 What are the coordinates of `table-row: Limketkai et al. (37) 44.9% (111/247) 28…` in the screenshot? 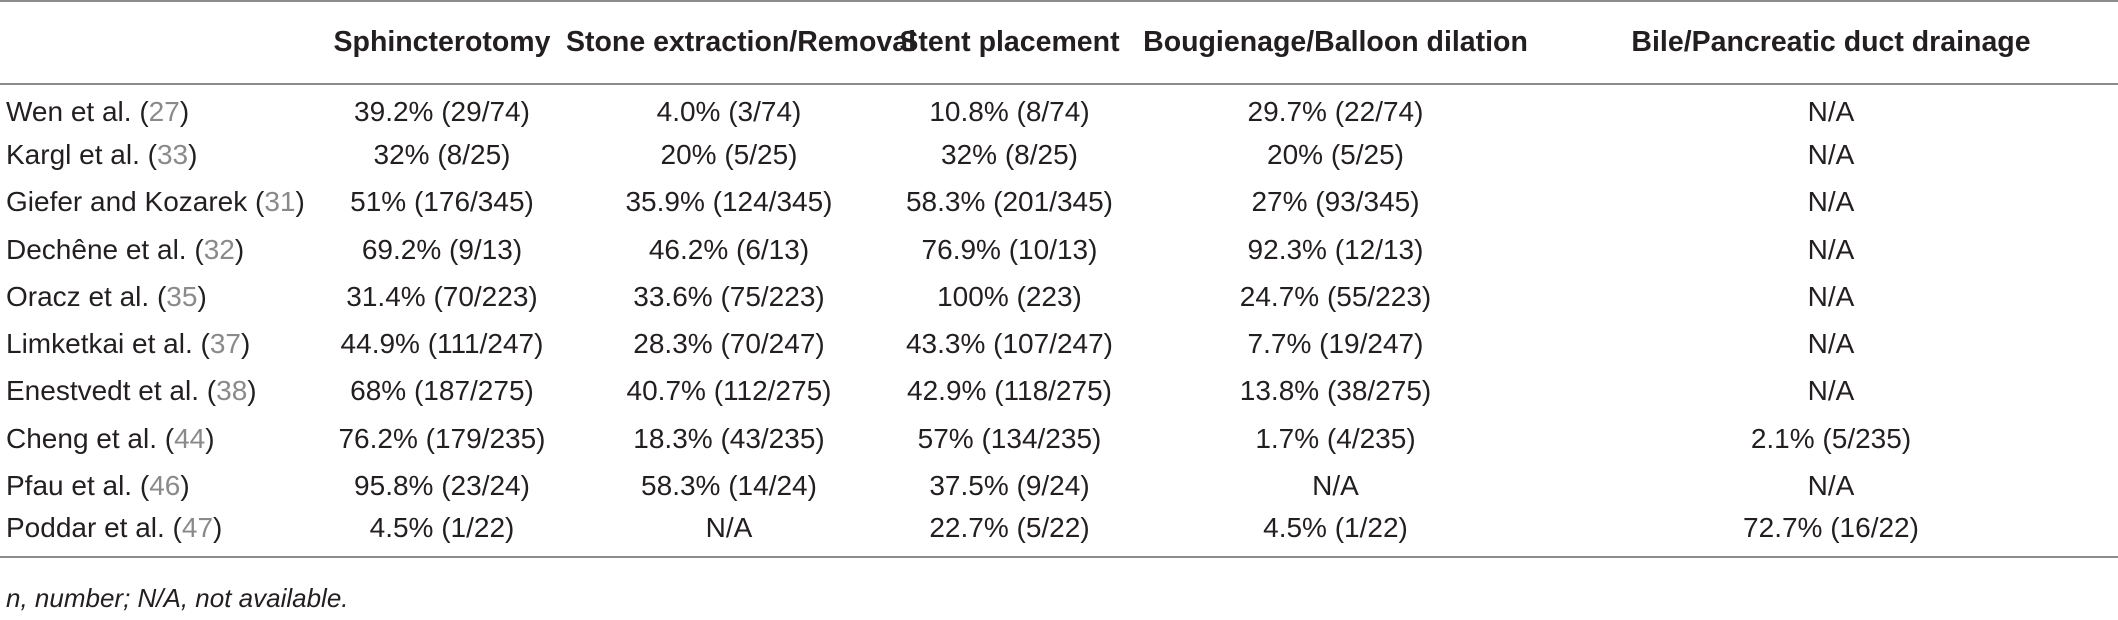 It's located at (1059, 343).